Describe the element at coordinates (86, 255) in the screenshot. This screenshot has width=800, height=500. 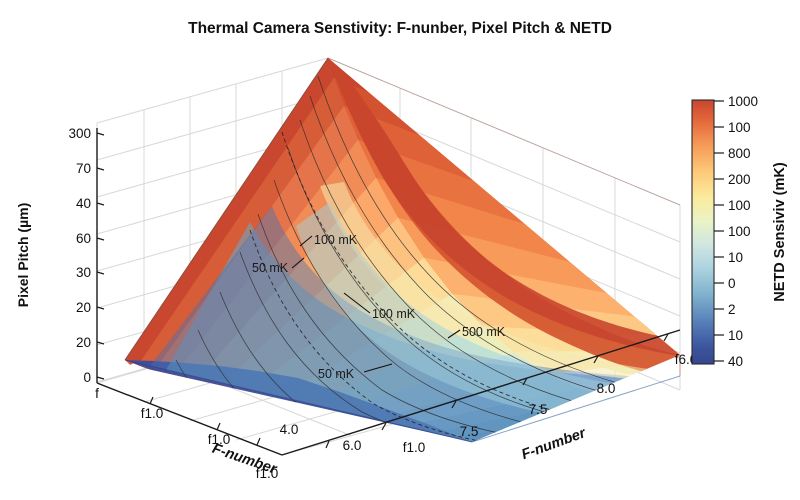
I see `z-axis-ticks: 300 70 40 60 30 20` at that location.